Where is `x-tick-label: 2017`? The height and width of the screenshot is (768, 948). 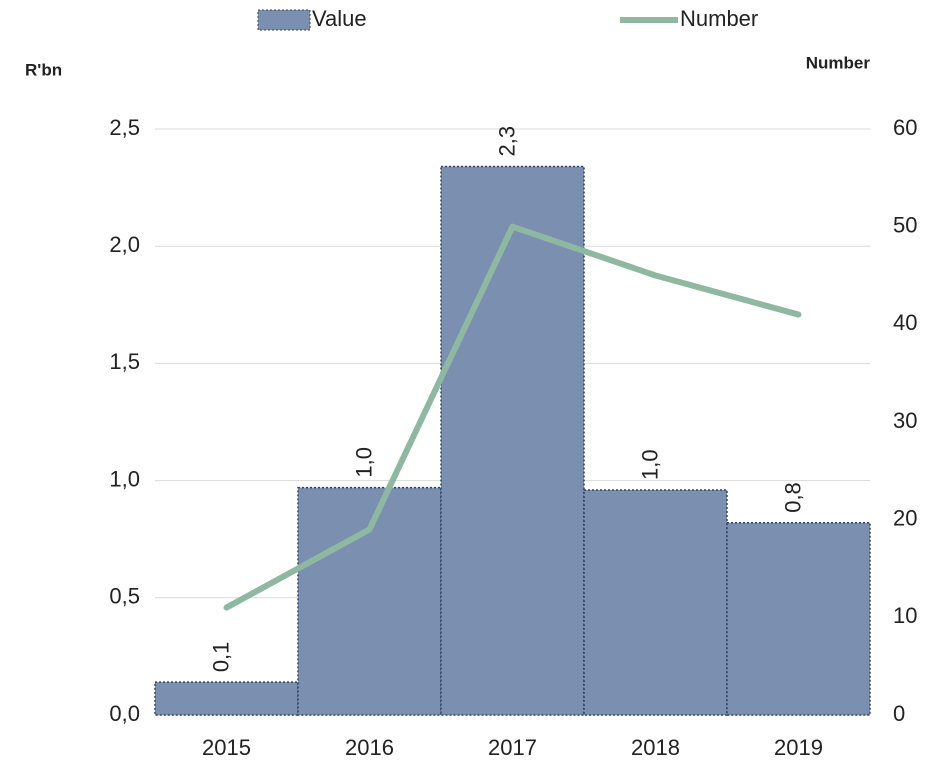
x-tick-label: 2017 is located at coordinates (512, 747).